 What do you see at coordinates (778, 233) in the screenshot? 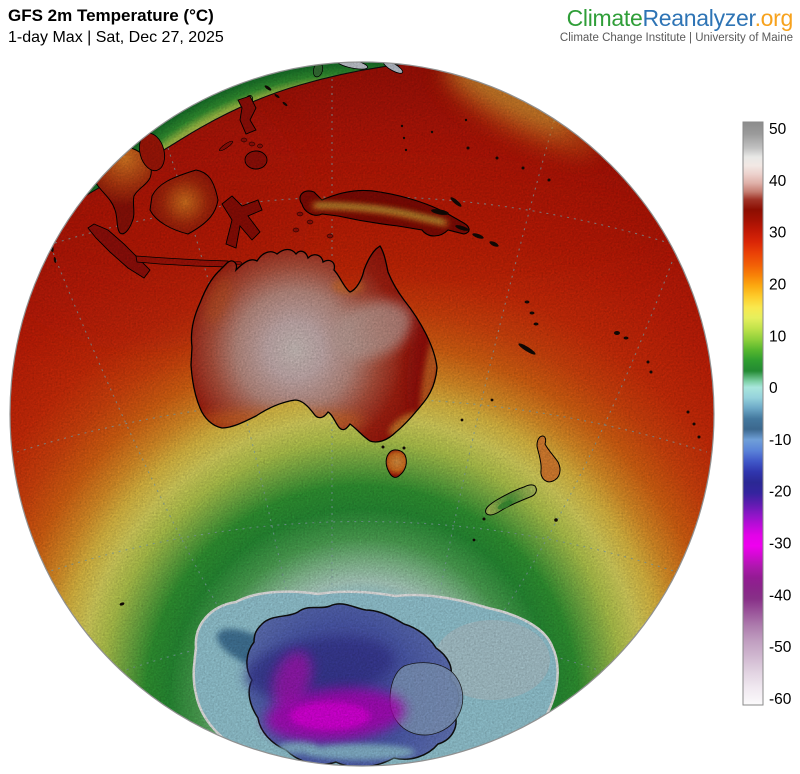
I see `colorbar-tick-label: 30` at bounding box center [778, 233].